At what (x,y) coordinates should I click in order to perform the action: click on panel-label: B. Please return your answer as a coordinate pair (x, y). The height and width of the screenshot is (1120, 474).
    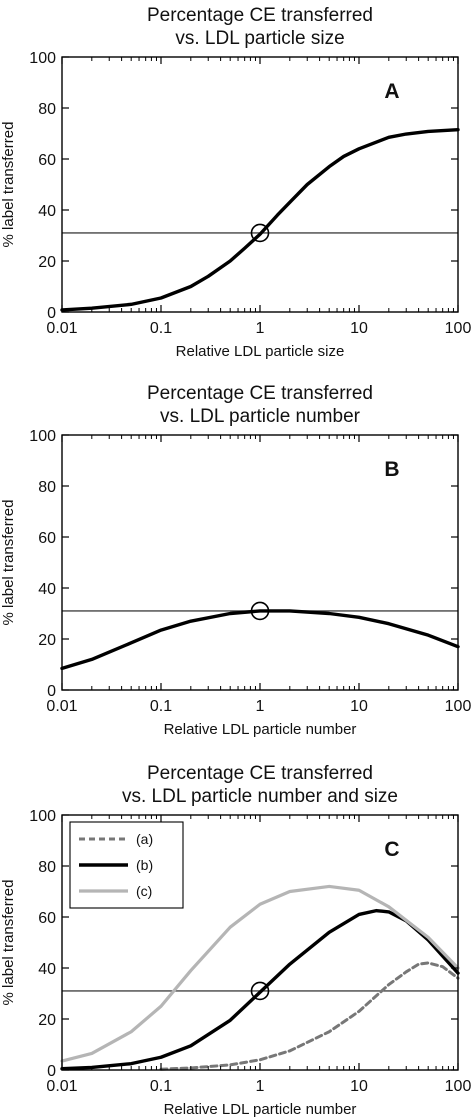
    Looking at the image, I should click on (391, 469).